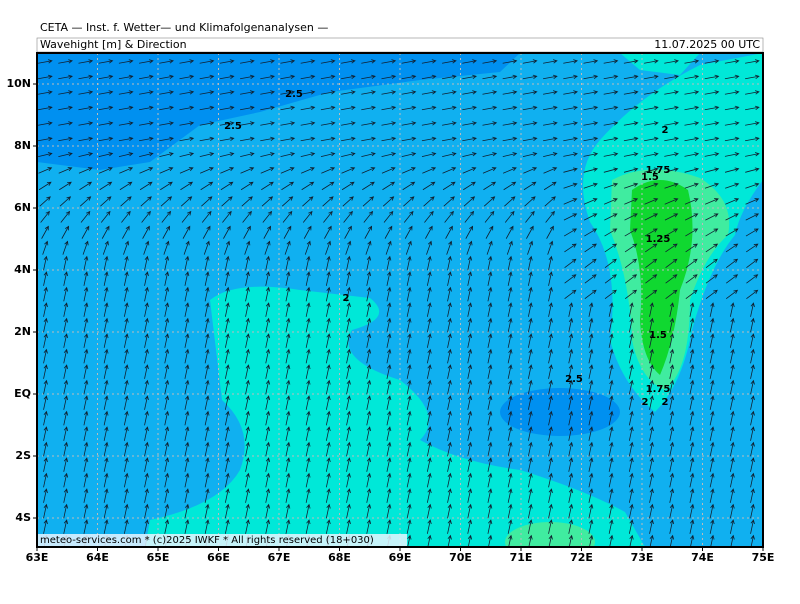 The image size is (800, 604). Describe the element at coordinates (22, 207) in the screenshot. I see `lat-label: 6N` at that location.